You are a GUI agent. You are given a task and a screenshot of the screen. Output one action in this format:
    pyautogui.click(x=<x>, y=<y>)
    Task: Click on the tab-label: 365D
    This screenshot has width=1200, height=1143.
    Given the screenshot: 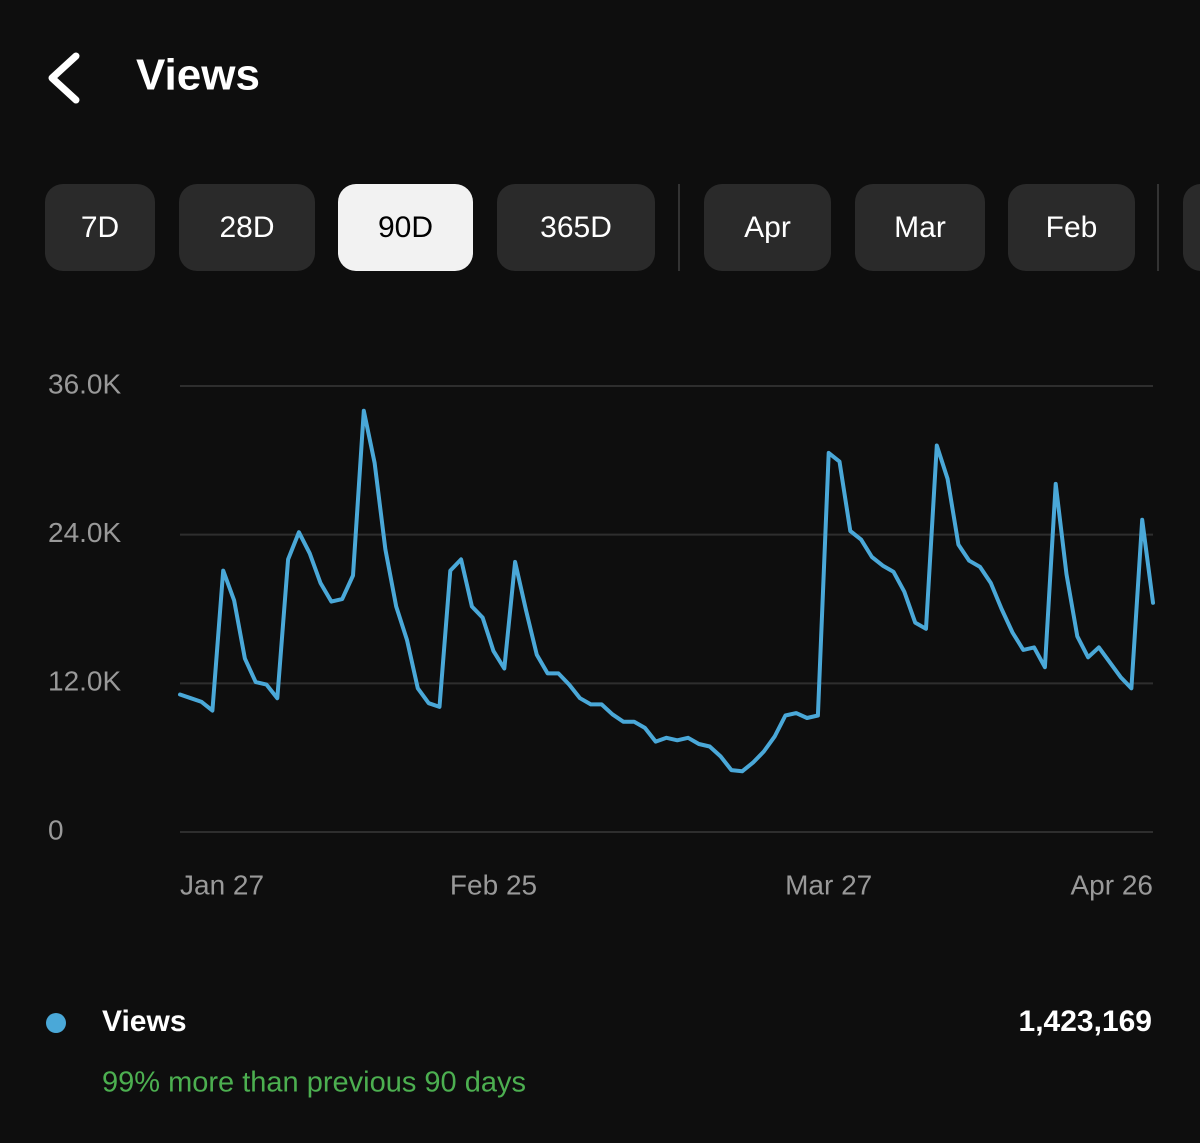 What is the action you would take?
    pyautogui.click(x=576, y=227)
    